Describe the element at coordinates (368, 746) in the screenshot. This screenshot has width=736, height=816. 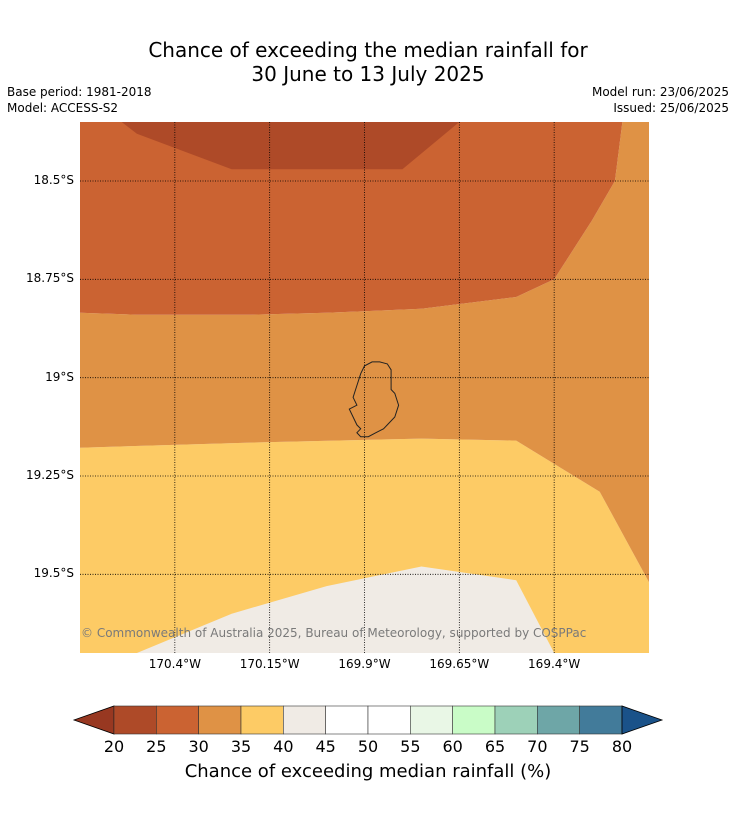
I see `colorbar-tick-label: 50` at that location.